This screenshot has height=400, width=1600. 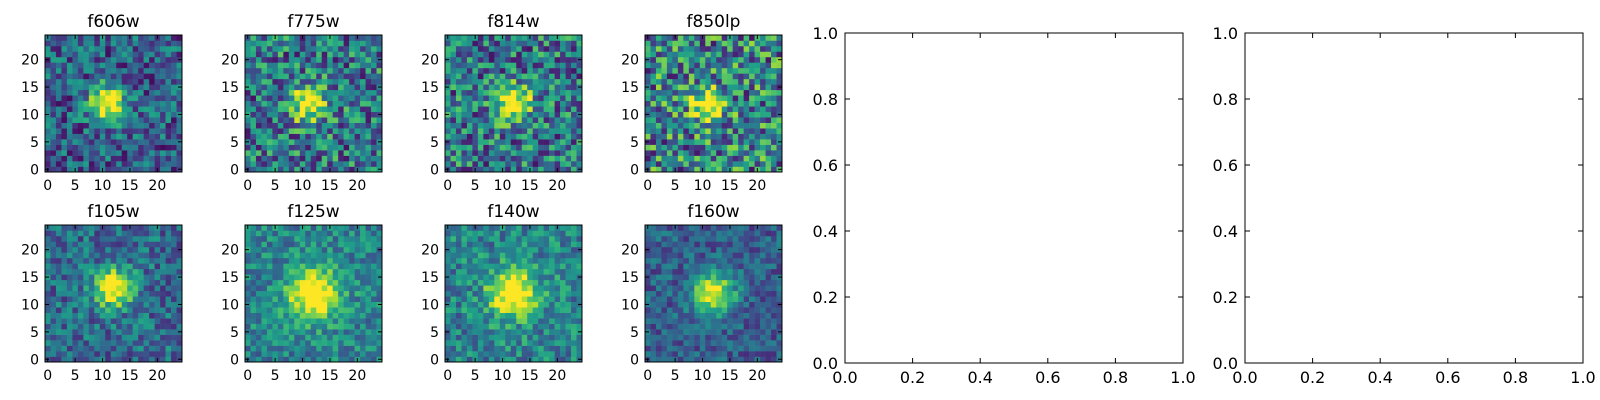 I want to click on y-tick-label: 5, so click(x=34, y=143).